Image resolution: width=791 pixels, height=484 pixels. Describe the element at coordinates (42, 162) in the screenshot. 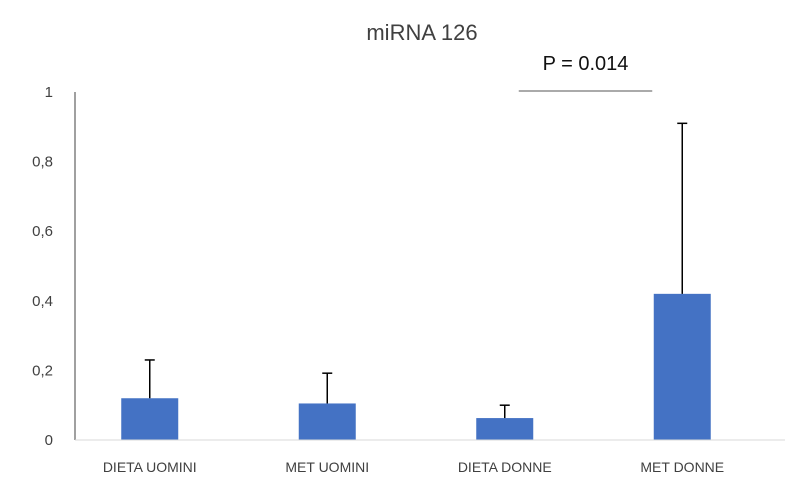

I see `y-tick-label: 0,8` at that location.